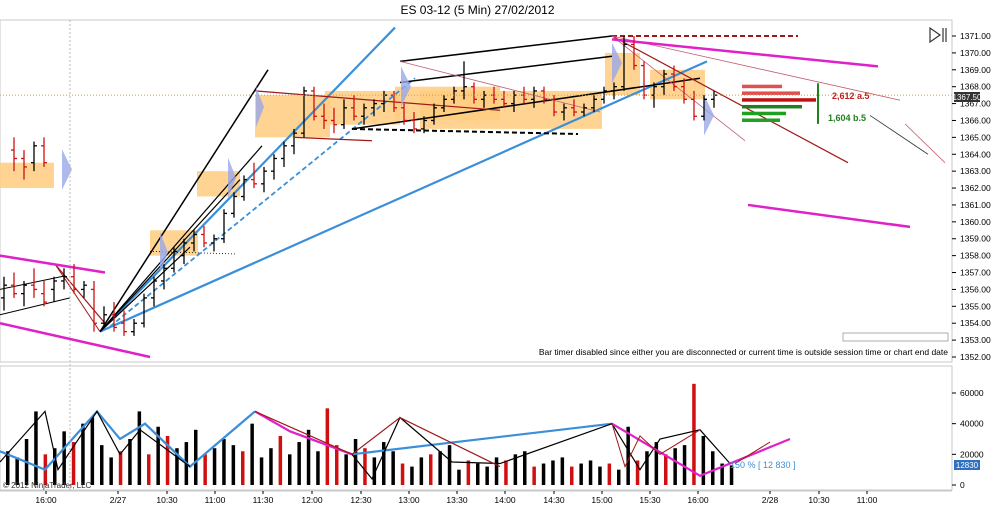  I want to click on volume-blue-line, so click(482, 439).